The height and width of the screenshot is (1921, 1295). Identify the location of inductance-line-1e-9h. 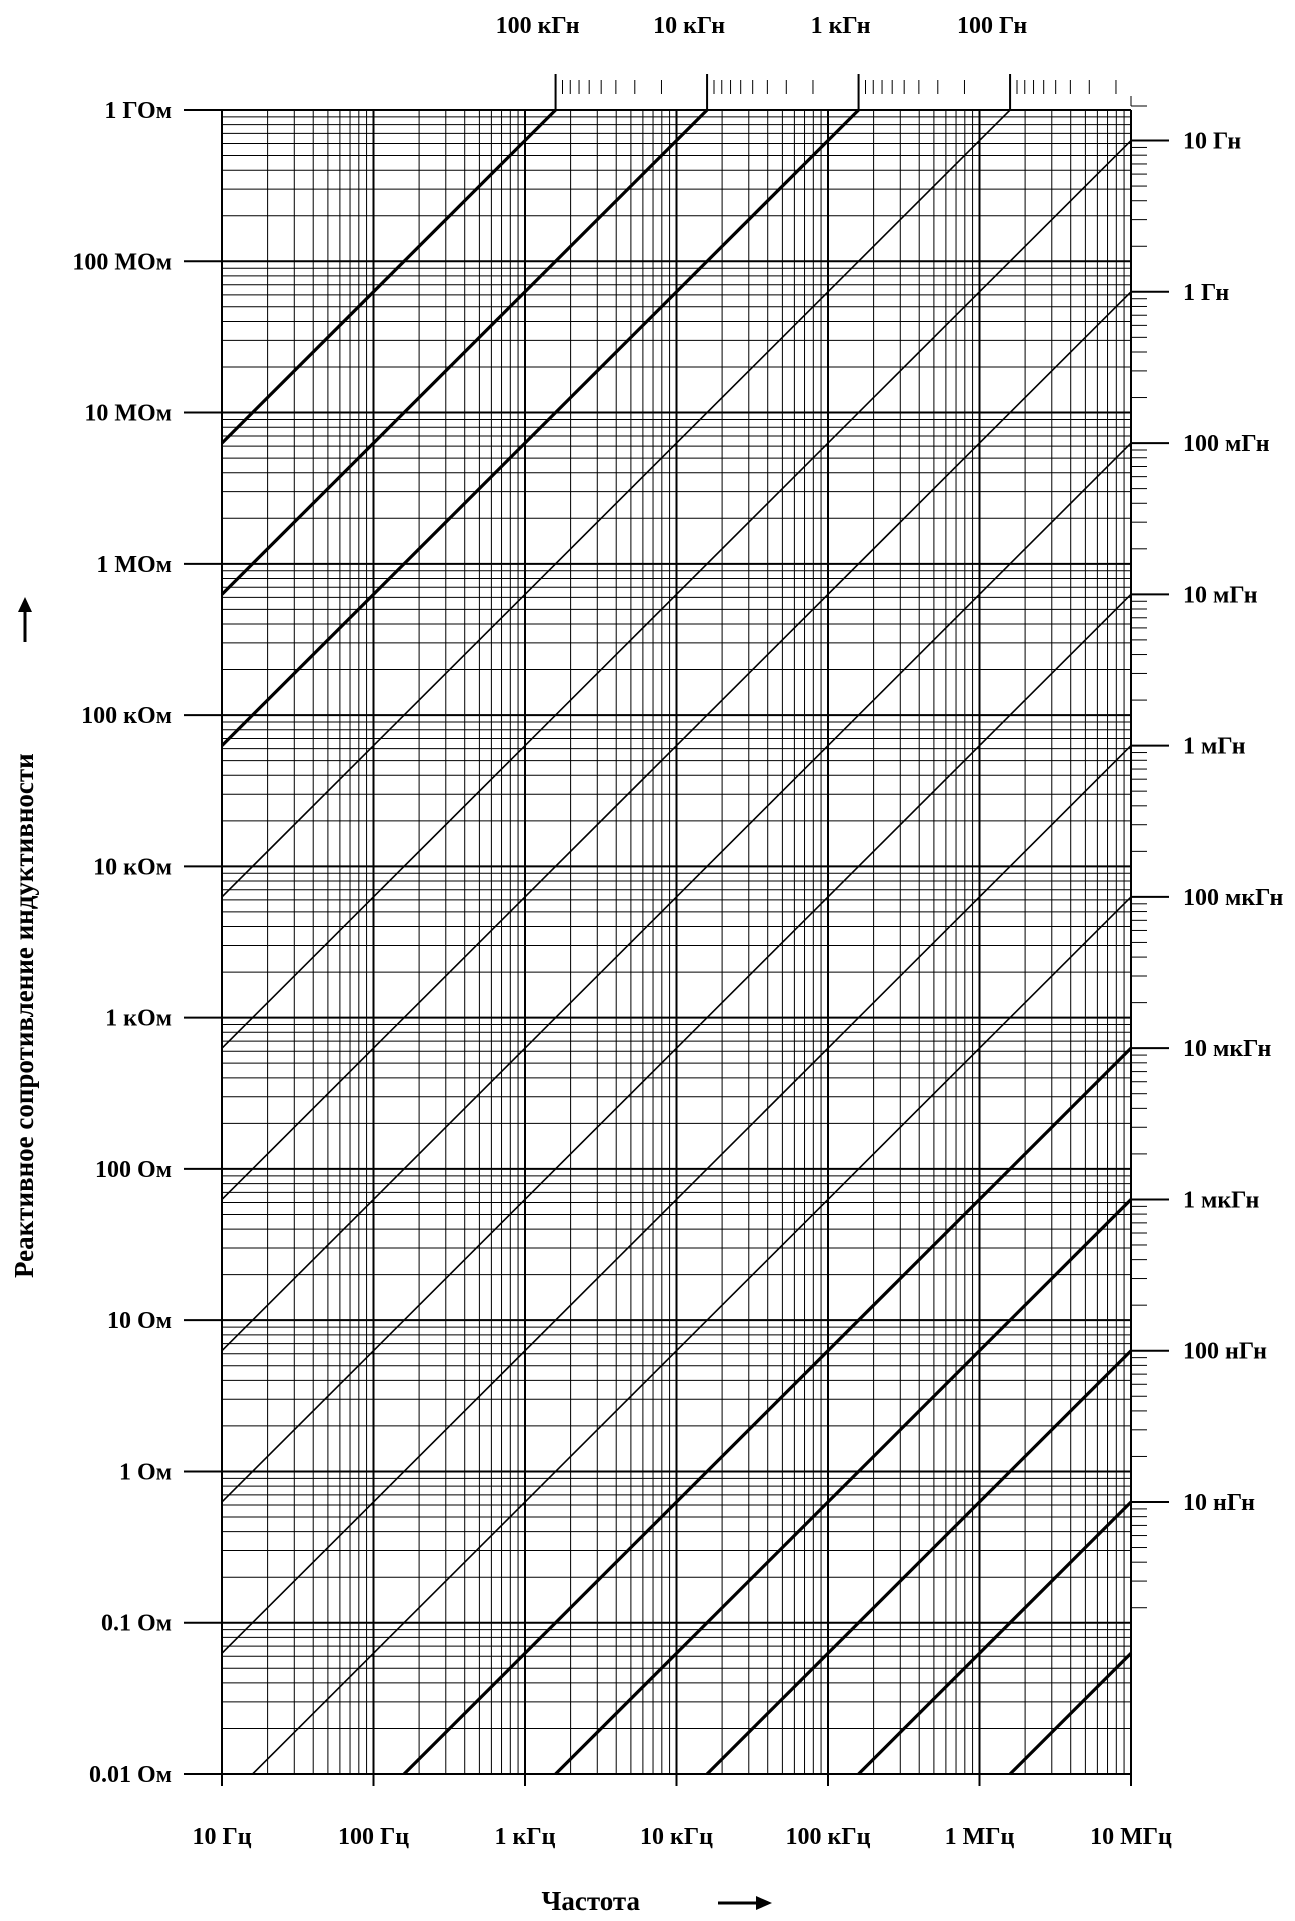
(1070, 1714).